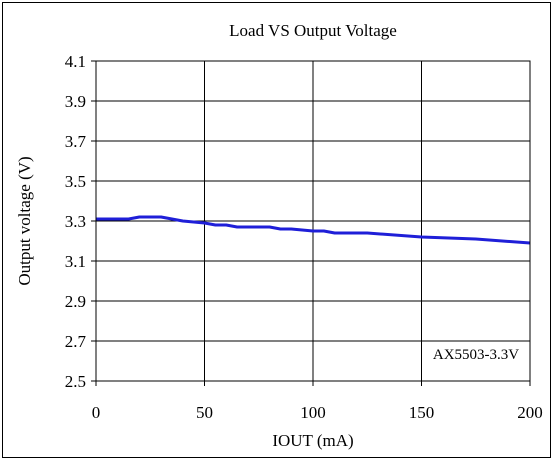 The width and height of the screenshot is (555, 462). I want to click on x-tick-label: 100, so click(313, 412).